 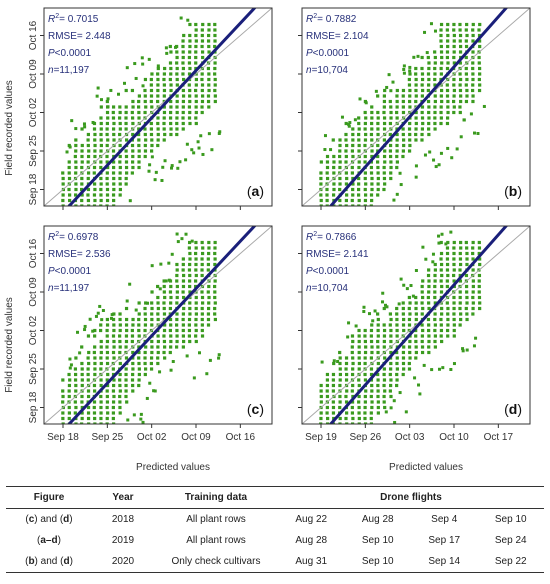 I want to click on training-cell: Only check cultivars, so click(x=216, y=562).